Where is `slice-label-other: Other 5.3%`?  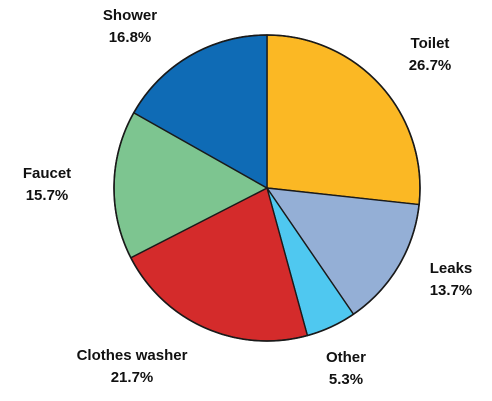
slice-label-other: Other 5.3% is located at coordinates (346, 368).